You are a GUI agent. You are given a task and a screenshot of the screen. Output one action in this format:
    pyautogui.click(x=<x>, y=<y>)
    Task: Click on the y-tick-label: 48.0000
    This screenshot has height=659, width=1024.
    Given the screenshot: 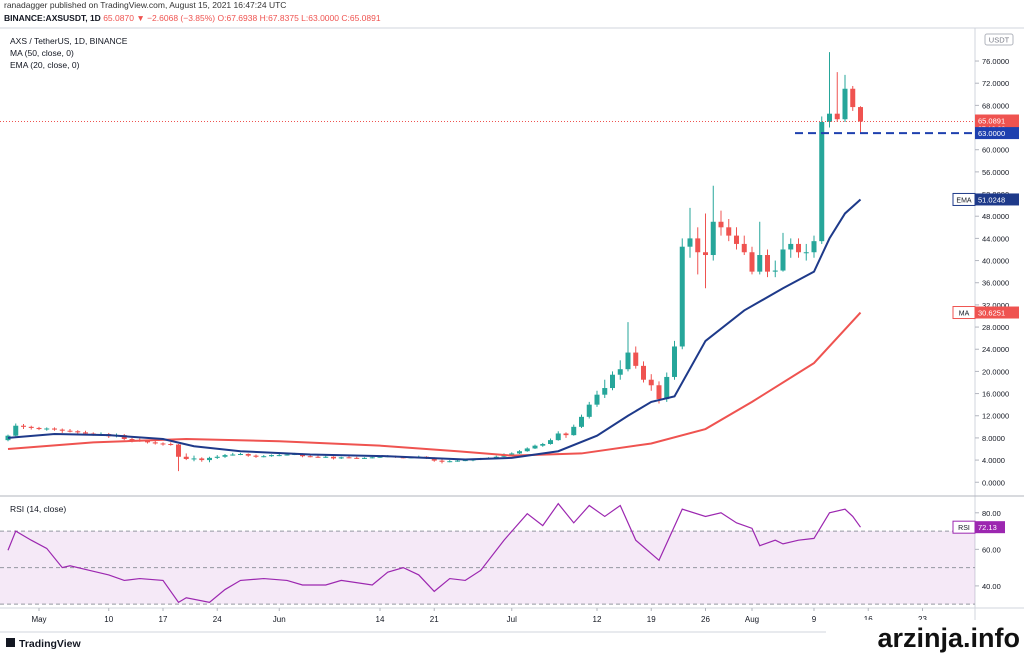 What is the action you would take?
    pyautogui.click(x=995, y=216)
    